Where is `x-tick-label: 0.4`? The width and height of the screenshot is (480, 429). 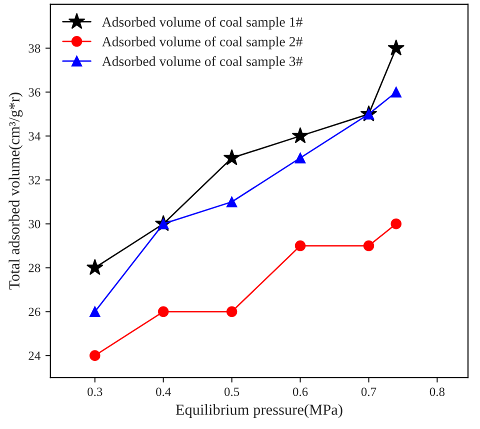
x-tick-label: 0.4 is located at coordinates (163, 392).